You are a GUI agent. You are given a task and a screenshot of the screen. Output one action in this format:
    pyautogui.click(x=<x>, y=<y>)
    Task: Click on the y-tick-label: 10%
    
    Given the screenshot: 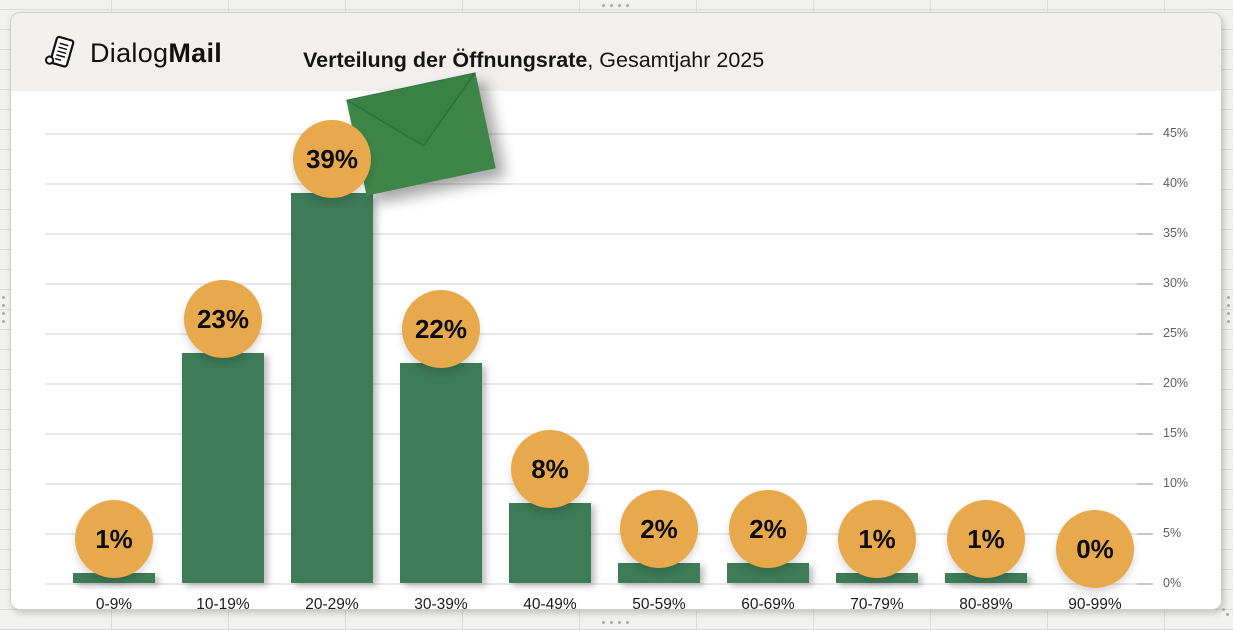 What is the action you would take?
    pyautogui.click(x=1176, y=483)
    